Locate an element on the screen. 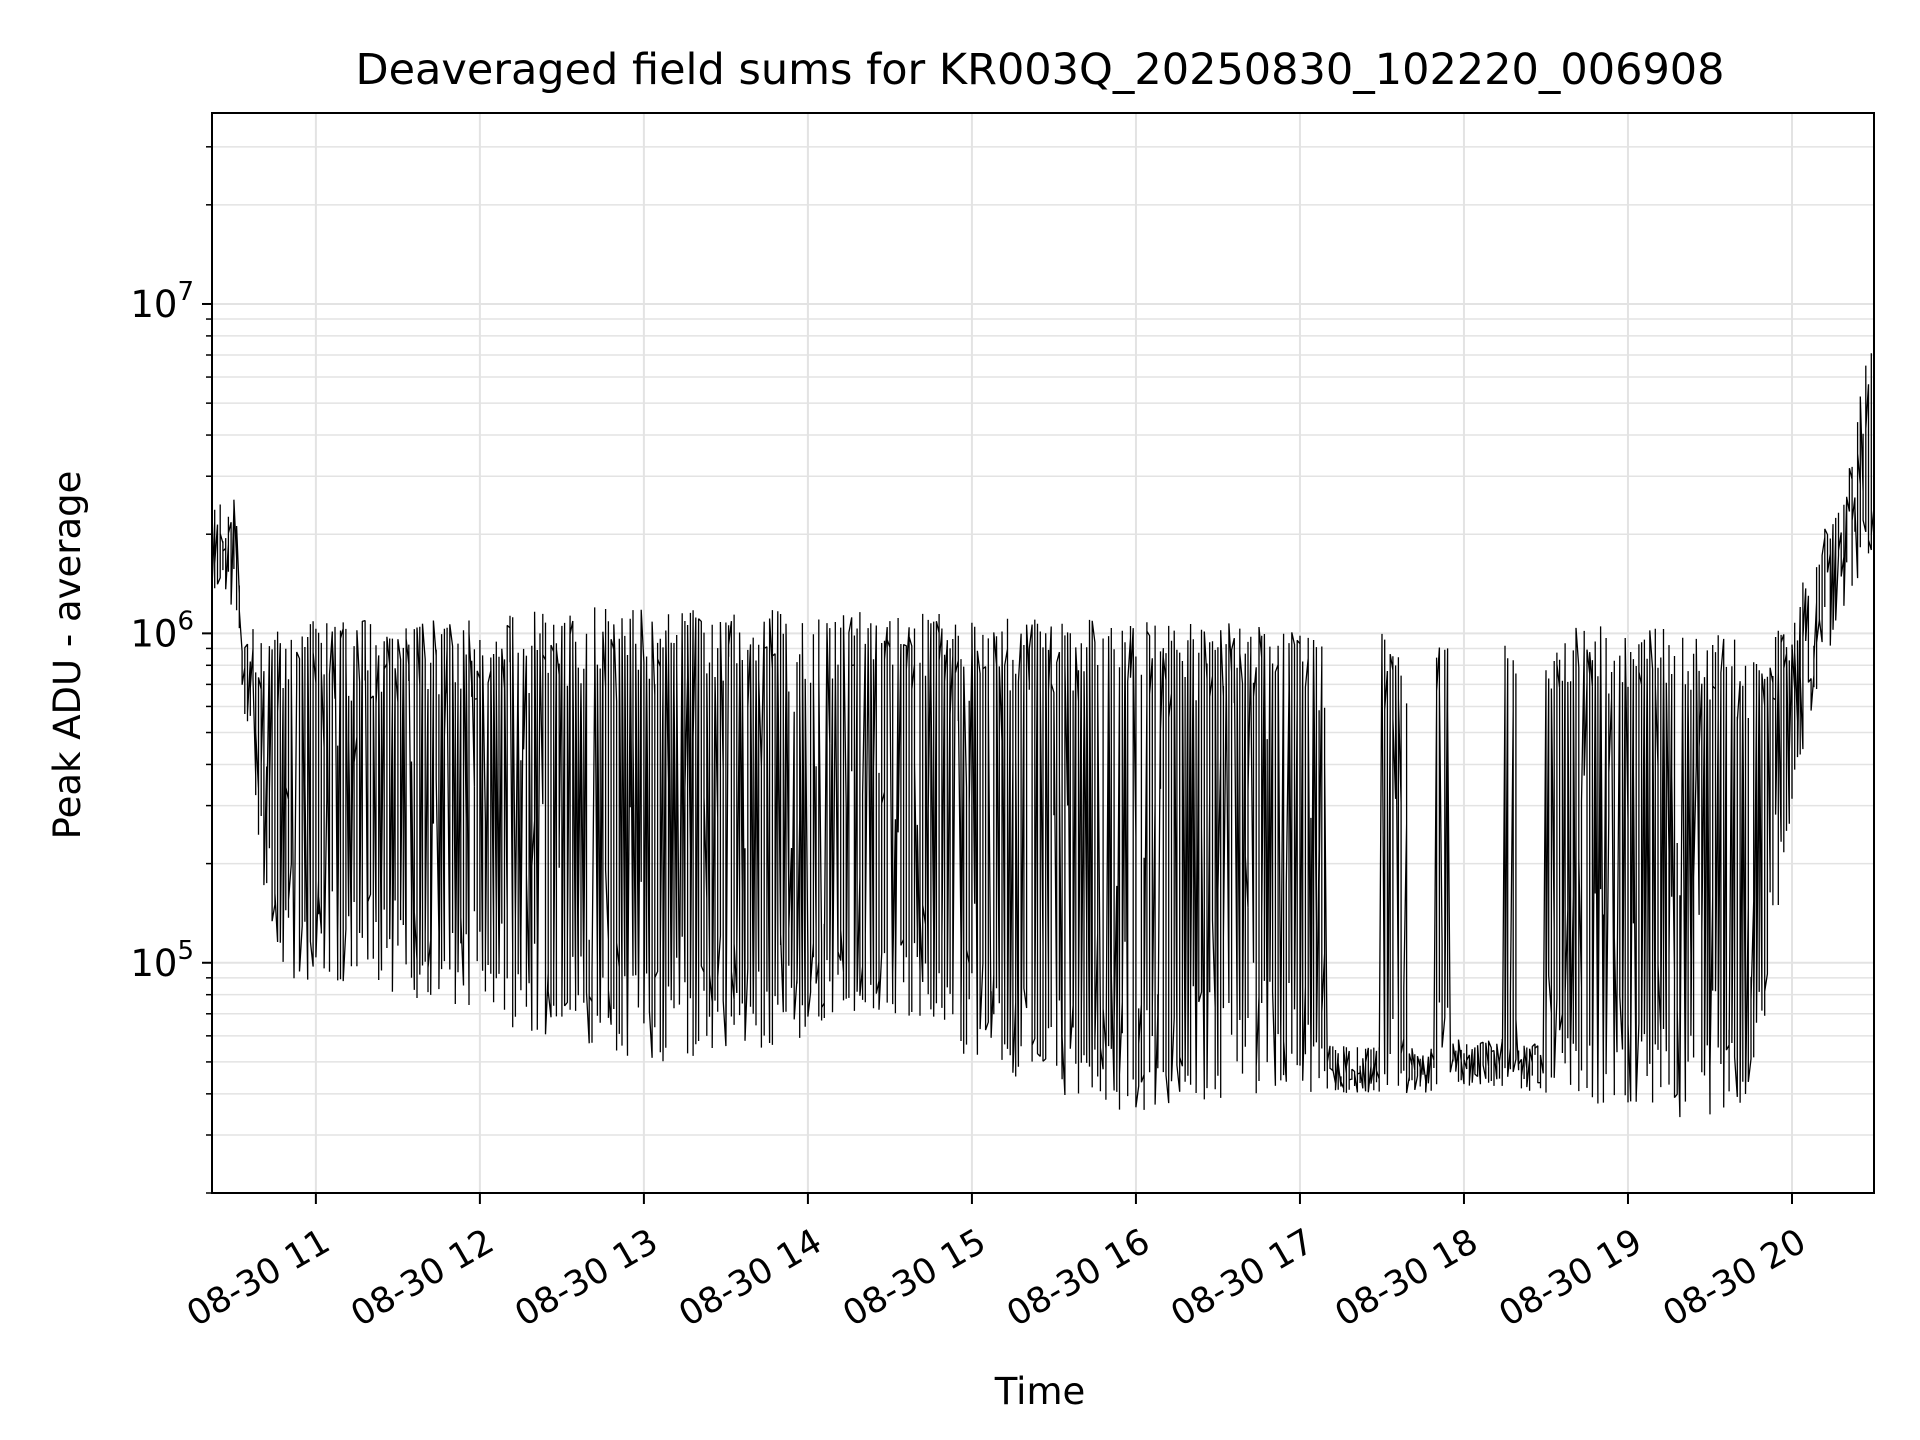 The height and width of the screenshot is (1440, 1920). y-tick-label: 10⁶ is located at coordinates (162, 630).